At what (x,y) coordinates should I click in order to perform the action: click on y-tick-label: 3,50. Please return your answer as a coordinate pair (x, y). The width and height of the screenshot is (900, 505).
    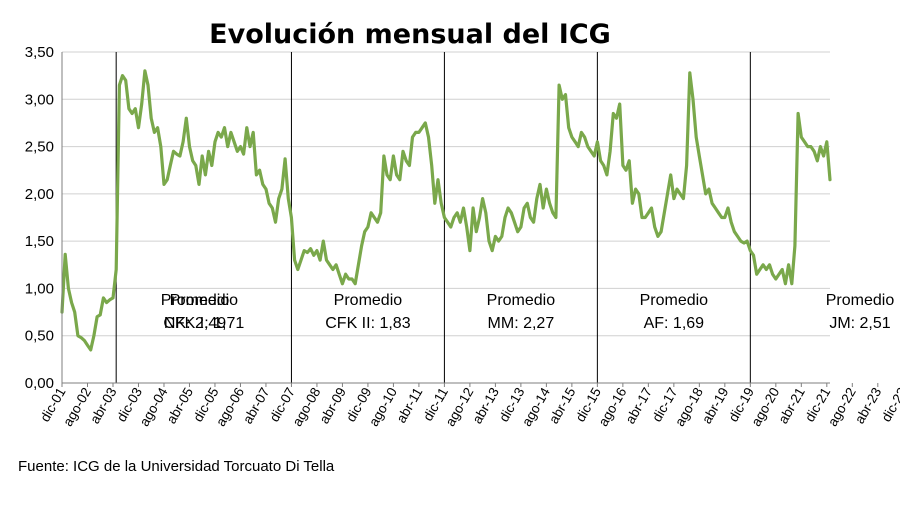
    Looking at the image, I should click on (39, 52).